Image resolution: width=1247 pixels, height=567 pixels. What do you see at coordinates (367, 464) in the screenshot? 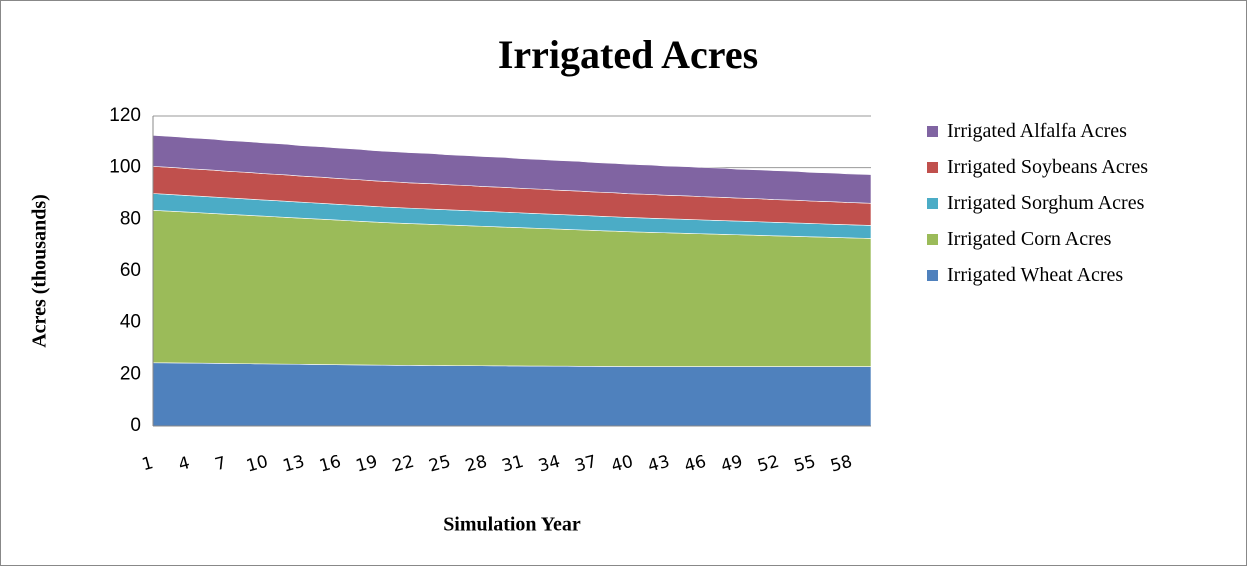
I see `x-tick-label: 19` at bounding box center [367, 464].